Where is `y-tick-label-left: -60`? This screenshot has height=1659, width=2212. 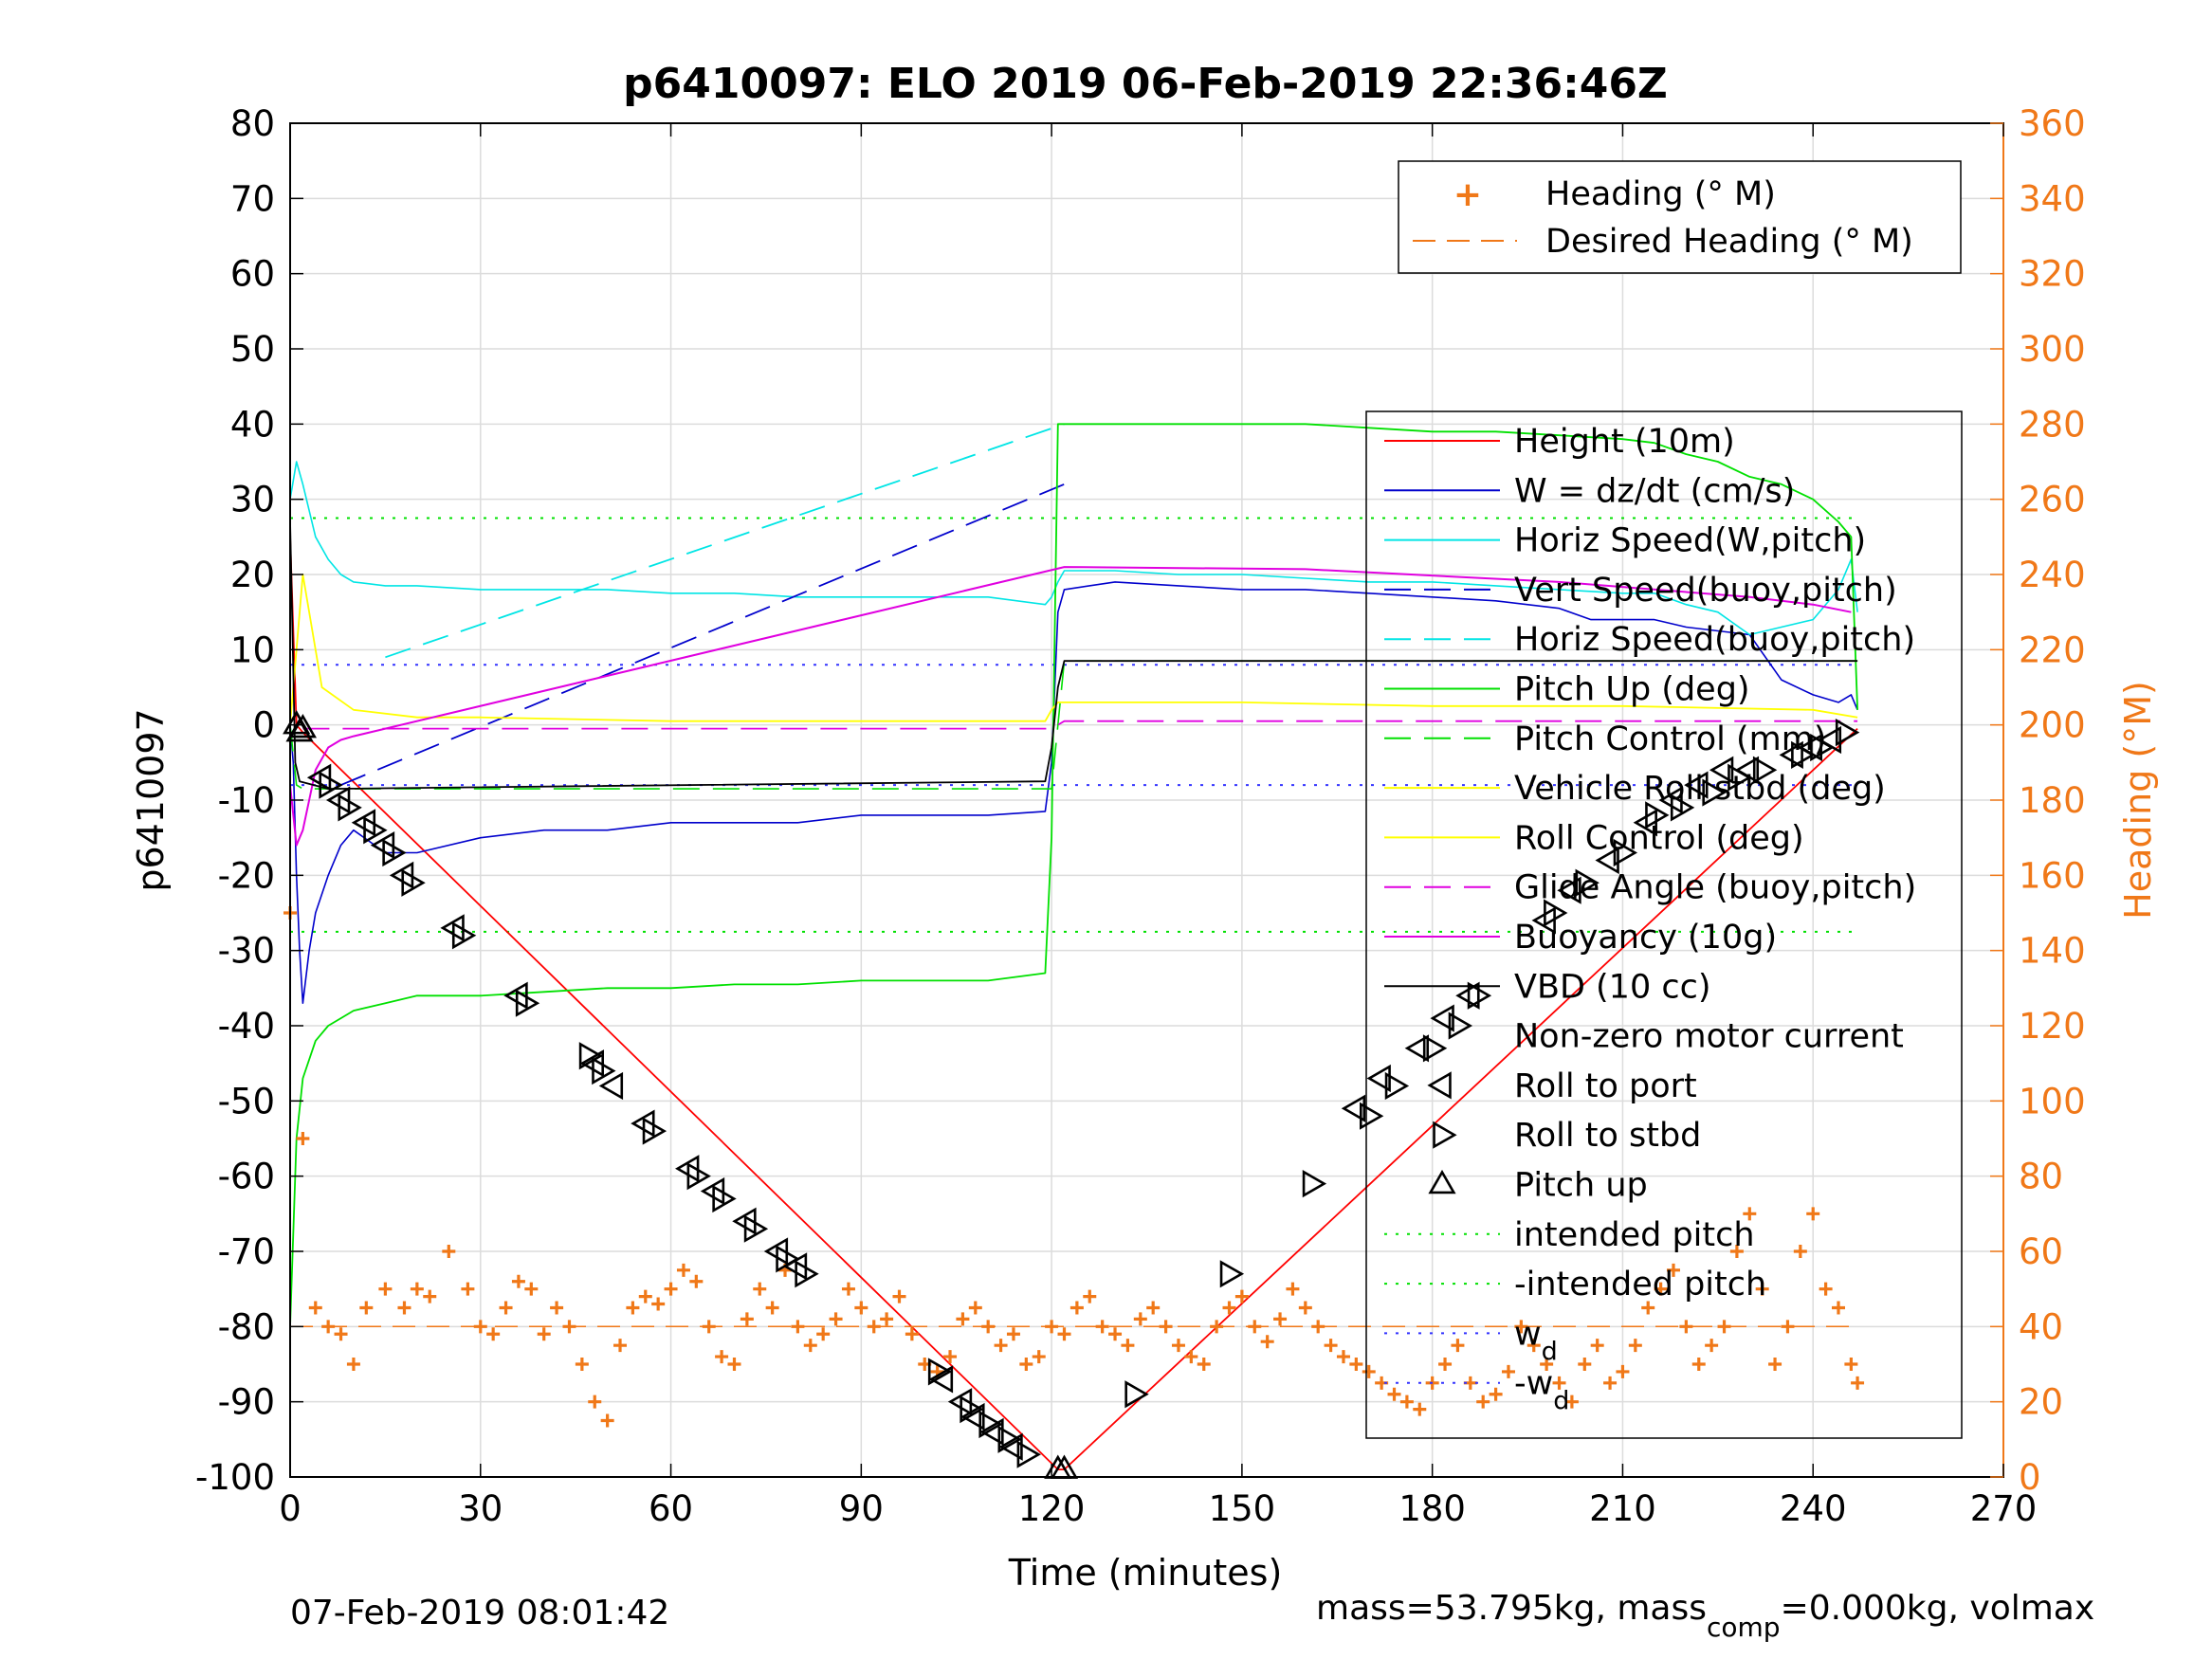
y-tick-label-left: -60 is located at coordinates (246, 1177).